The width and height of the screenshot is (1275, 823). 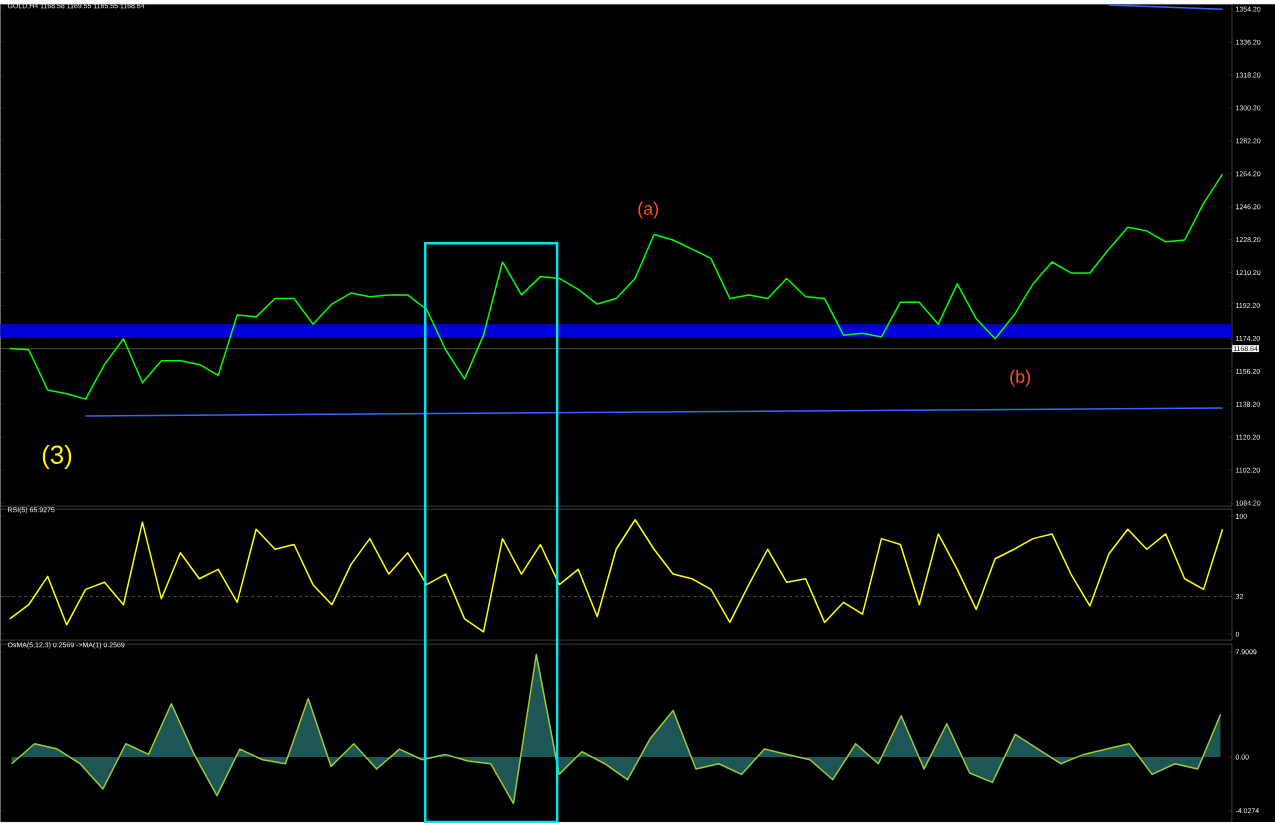 I want to click on annotation: (a), so click(x=648, y=210).